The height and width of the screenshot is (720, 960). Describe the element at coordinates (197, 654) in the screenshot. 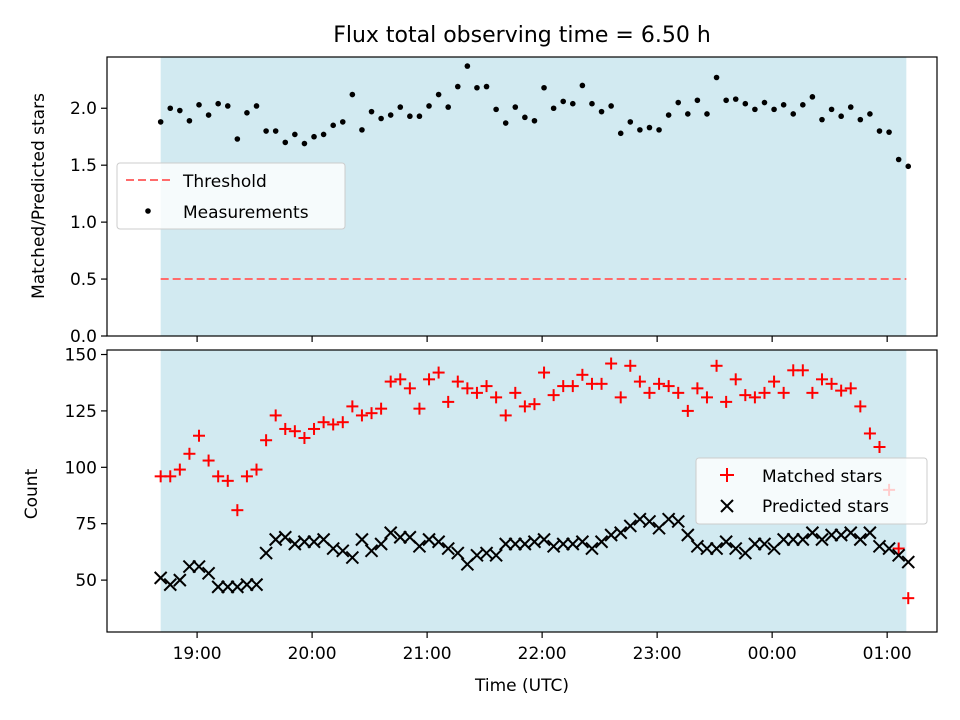

I see `x-tick-label: 19:00` at that location.